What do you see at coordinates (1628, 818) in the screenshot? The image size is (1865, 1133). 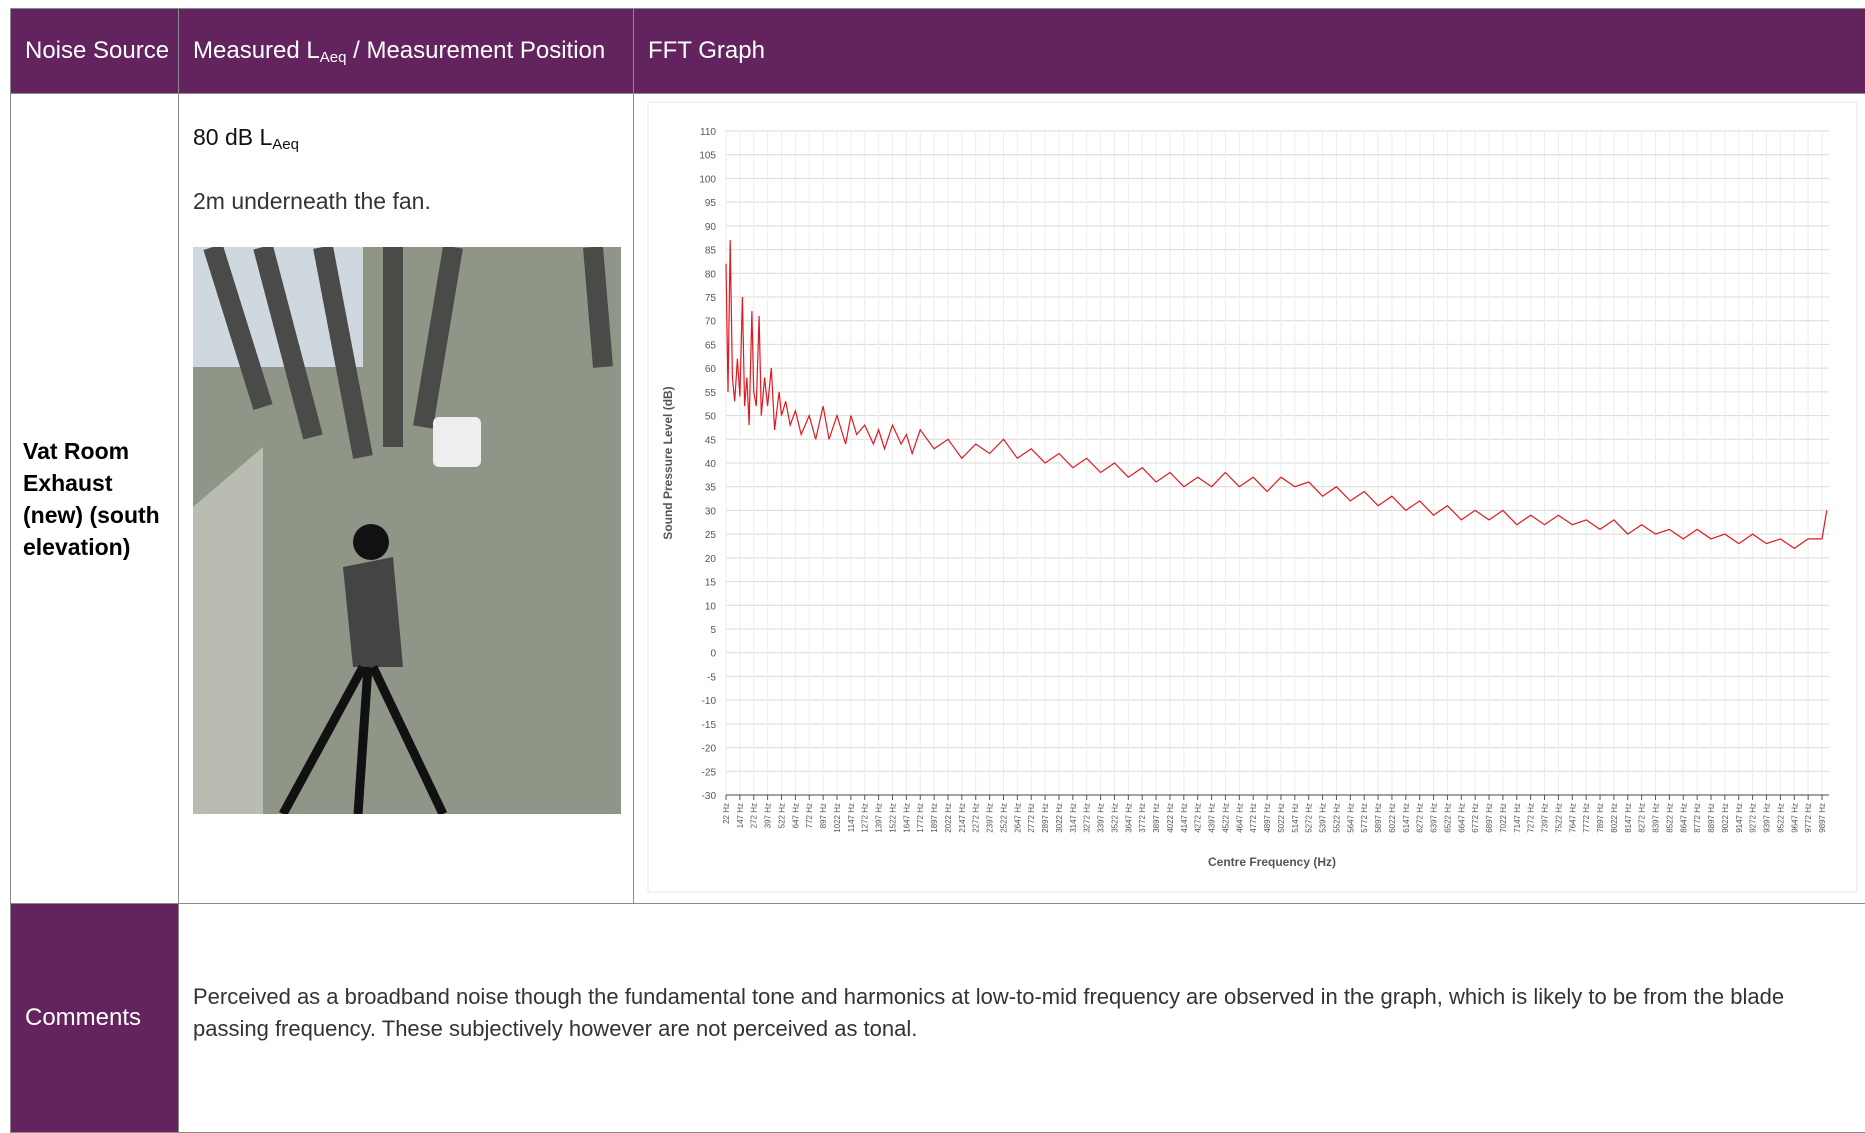 I see `x-tick-label: 8147 Hz` at bounding box center [1628, 818].